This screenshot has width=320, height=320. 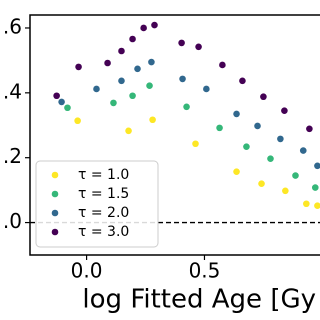 What do you see at coordinates (199, 300) in the screenshot?
I see `x-axis-label: log Fitted Age [Gy` at bounding box center [199, 300].